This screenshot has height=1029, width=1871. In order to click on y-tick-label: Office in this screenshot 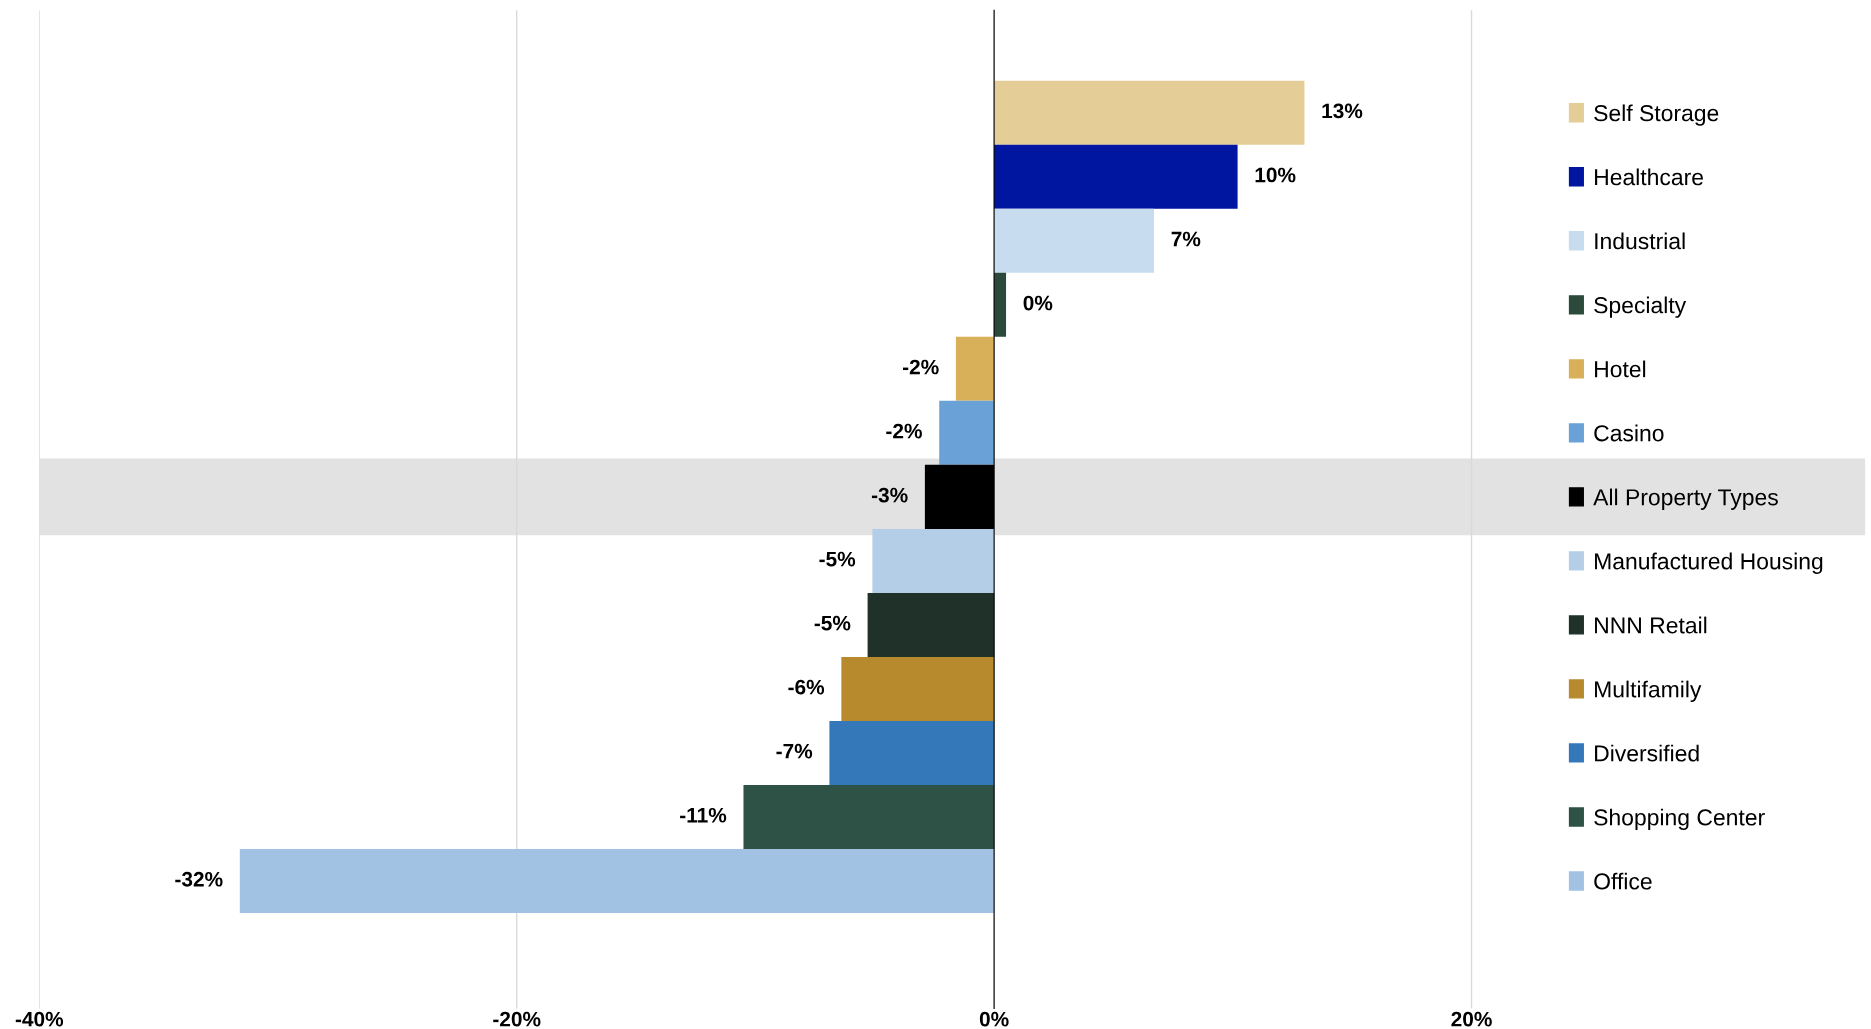, I will do `click(1623, 881)`.